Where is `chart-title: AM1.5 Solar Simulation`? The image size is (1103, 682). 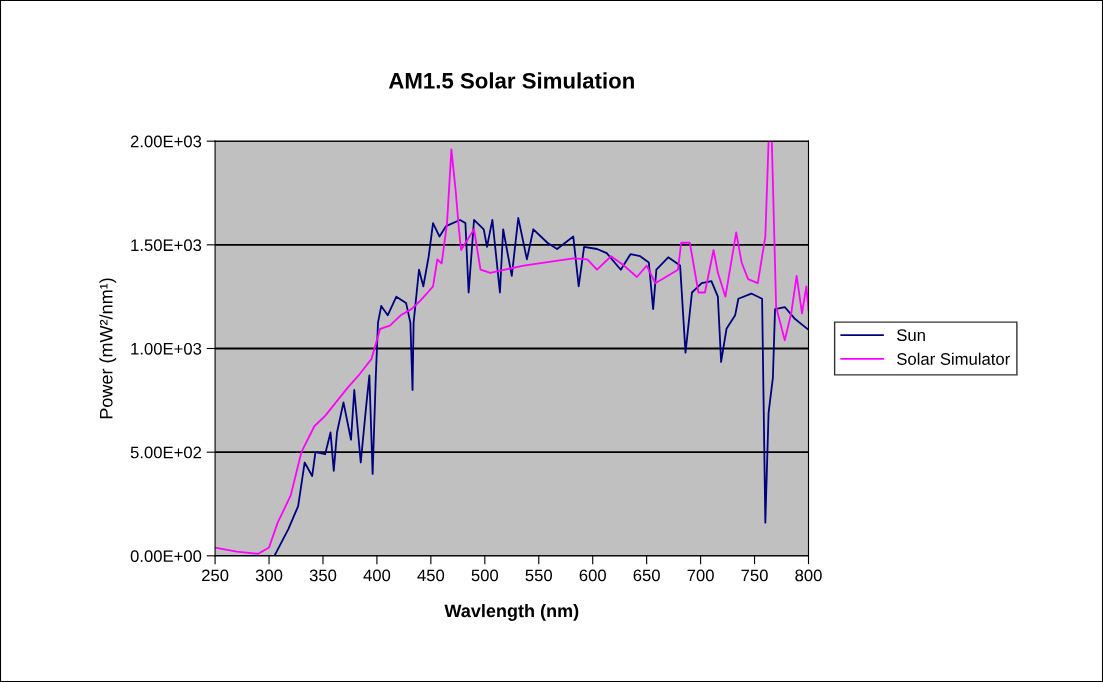
chart-title: AM1.5 Solar Simulation is located at coordinates (511, 80).